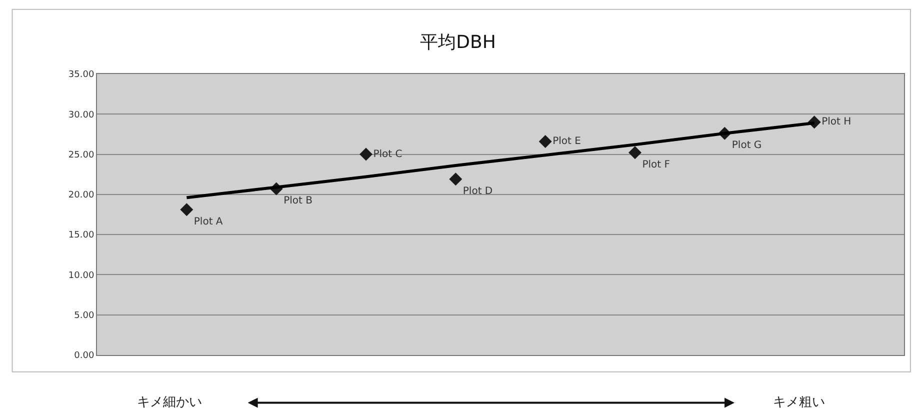  Describe the element at coordinates (81, 155) in the screenshot. I see `y-tick-label: 25.00` at that location.